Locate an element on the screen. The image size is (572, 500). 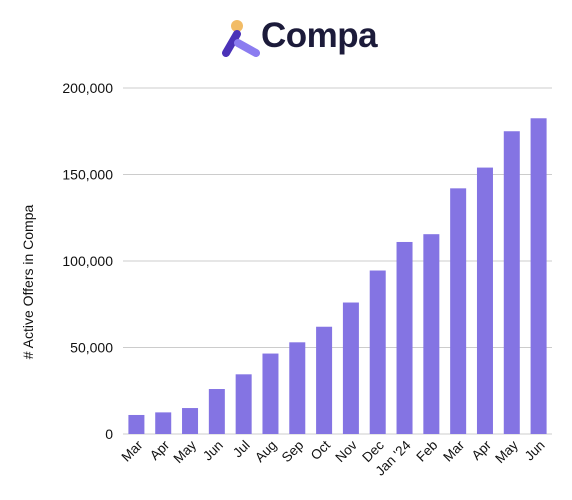
y-tick-label: 200,000 is located at coordinates (87, 88).